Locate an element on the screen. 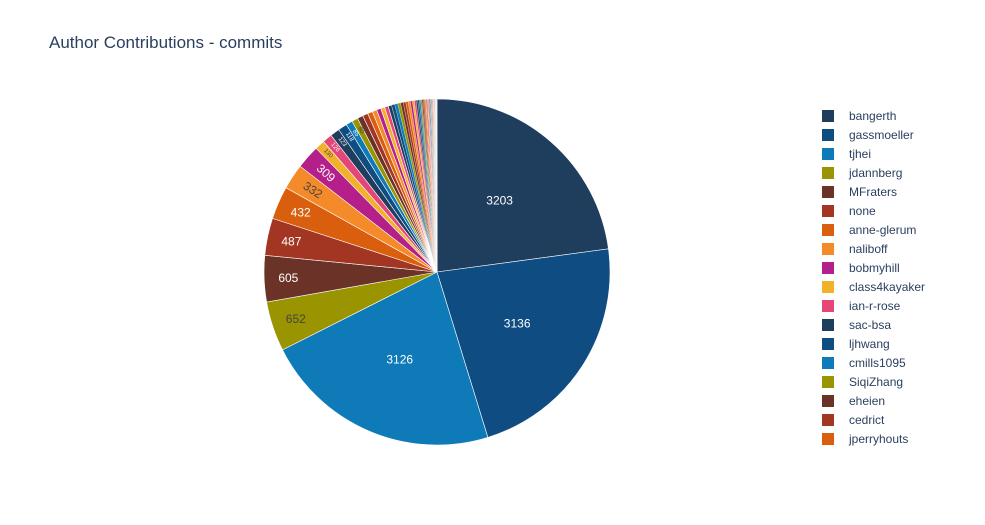 This screenshot has width=985, height=525. legend-item: sac-bsa is located at coordinates (873, 324).